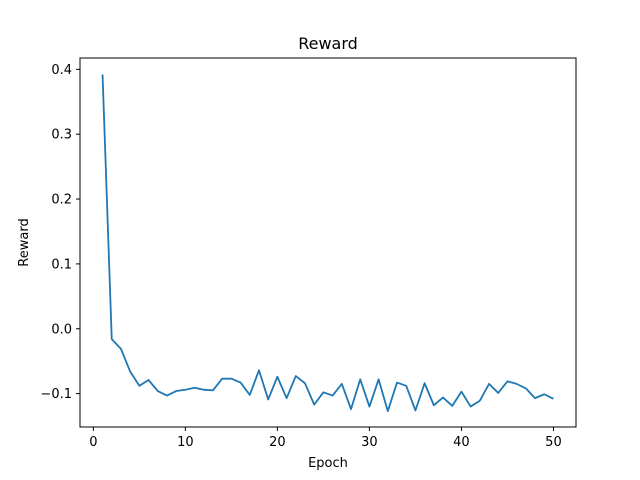  I want to click on x-tick-label: 30, so click(369, 442).